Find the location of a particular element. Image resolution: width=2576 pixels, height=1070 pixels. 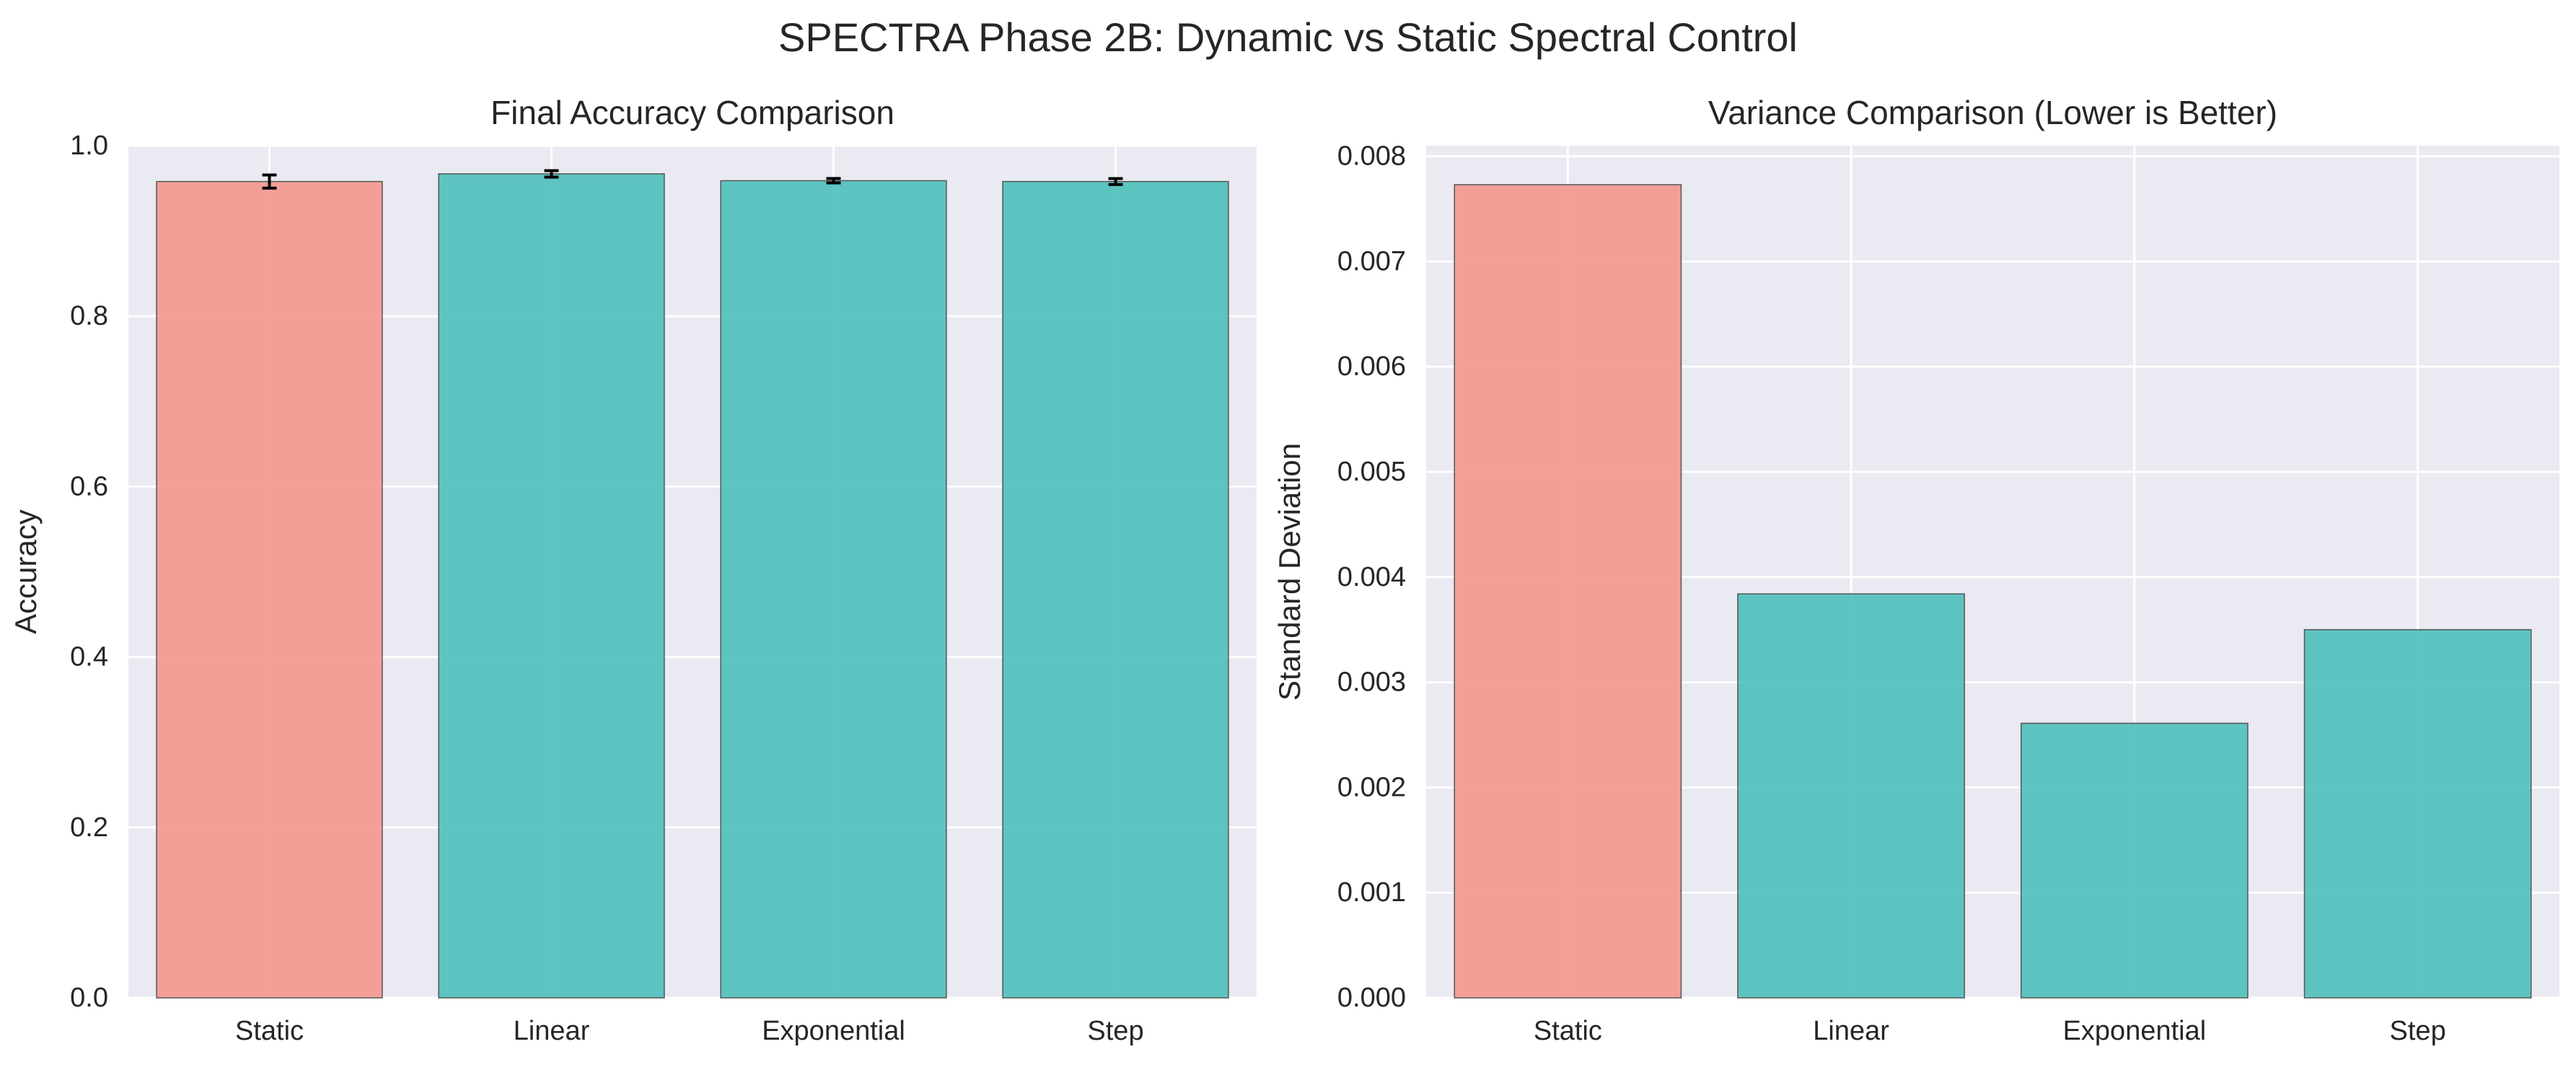

variance-xtick-label: Step is located at coordinates (2418, 1031).